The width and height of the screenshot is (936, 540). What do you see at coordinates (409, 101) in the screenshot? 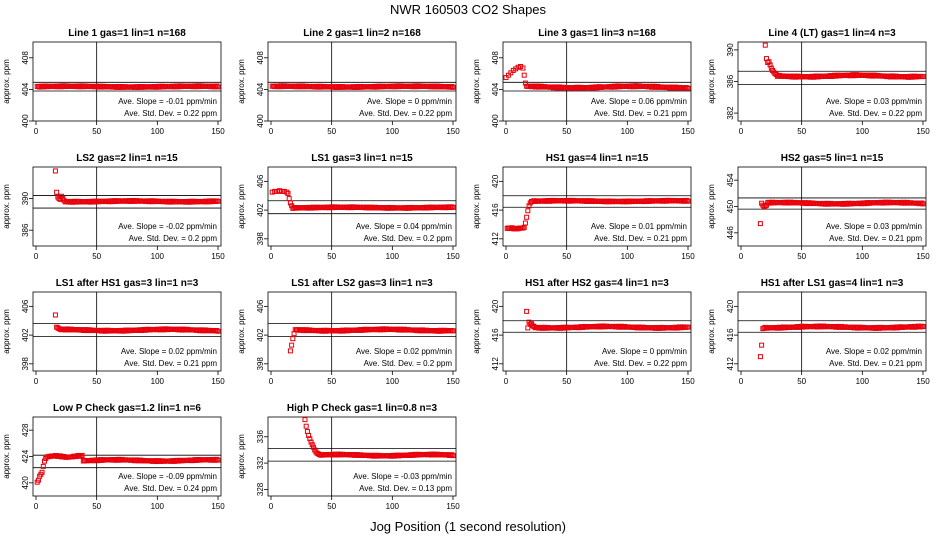
I see `slope-annotation: Ave. Slope = 0 ppm/min` at bounding box center [409, 101].